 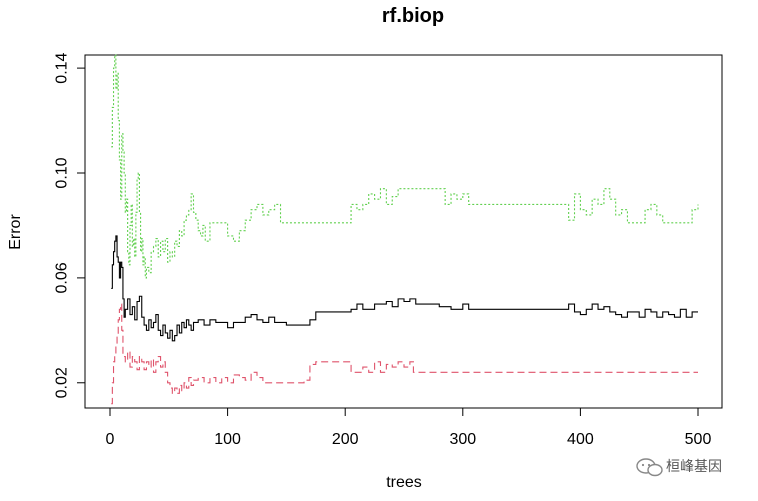 I want to click on wechat-icon, so click(x=649, y=467).